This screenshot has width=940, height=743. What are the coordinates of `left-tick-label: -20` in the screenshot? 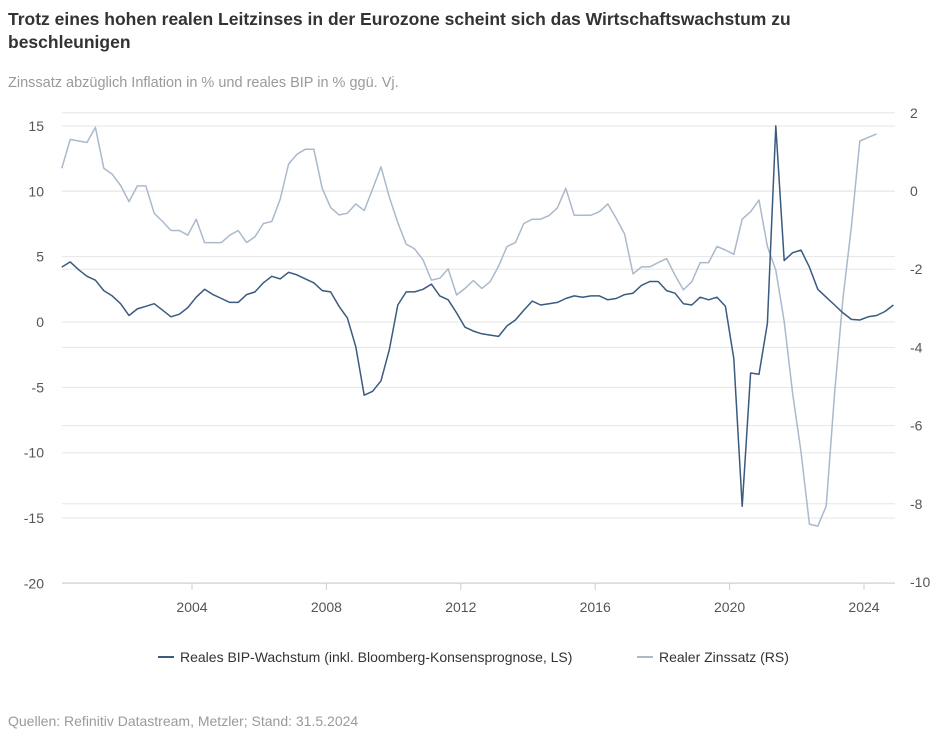 It's located at (34, 583).